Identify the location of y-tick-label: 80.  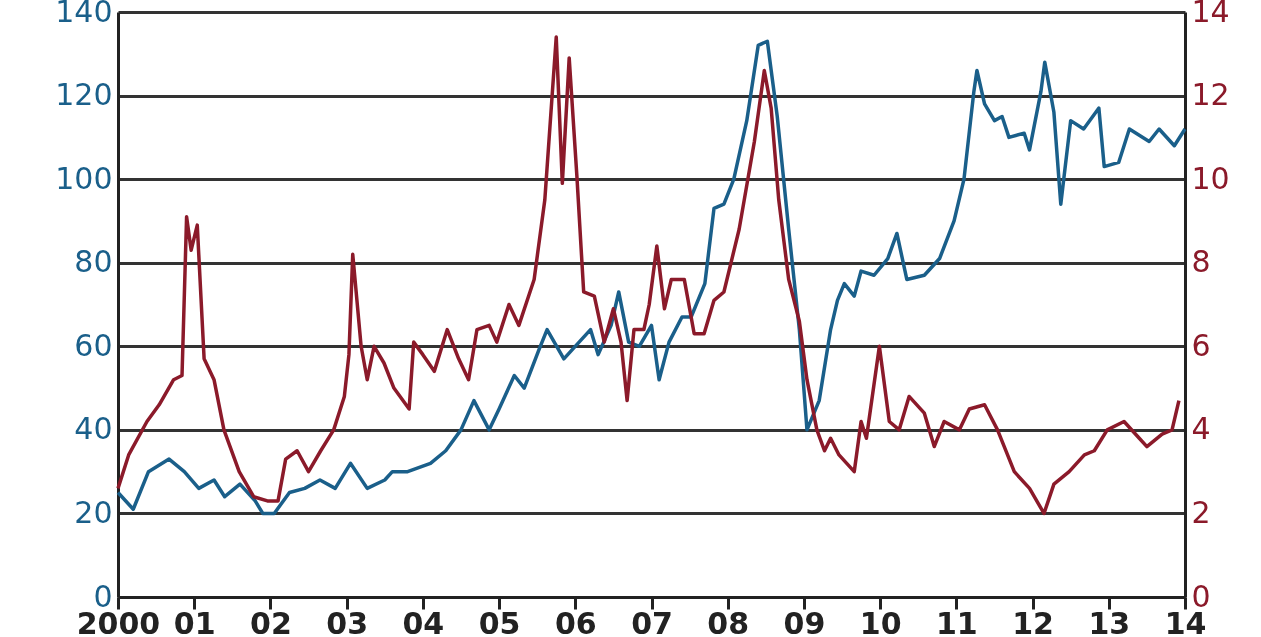
(93, 262).